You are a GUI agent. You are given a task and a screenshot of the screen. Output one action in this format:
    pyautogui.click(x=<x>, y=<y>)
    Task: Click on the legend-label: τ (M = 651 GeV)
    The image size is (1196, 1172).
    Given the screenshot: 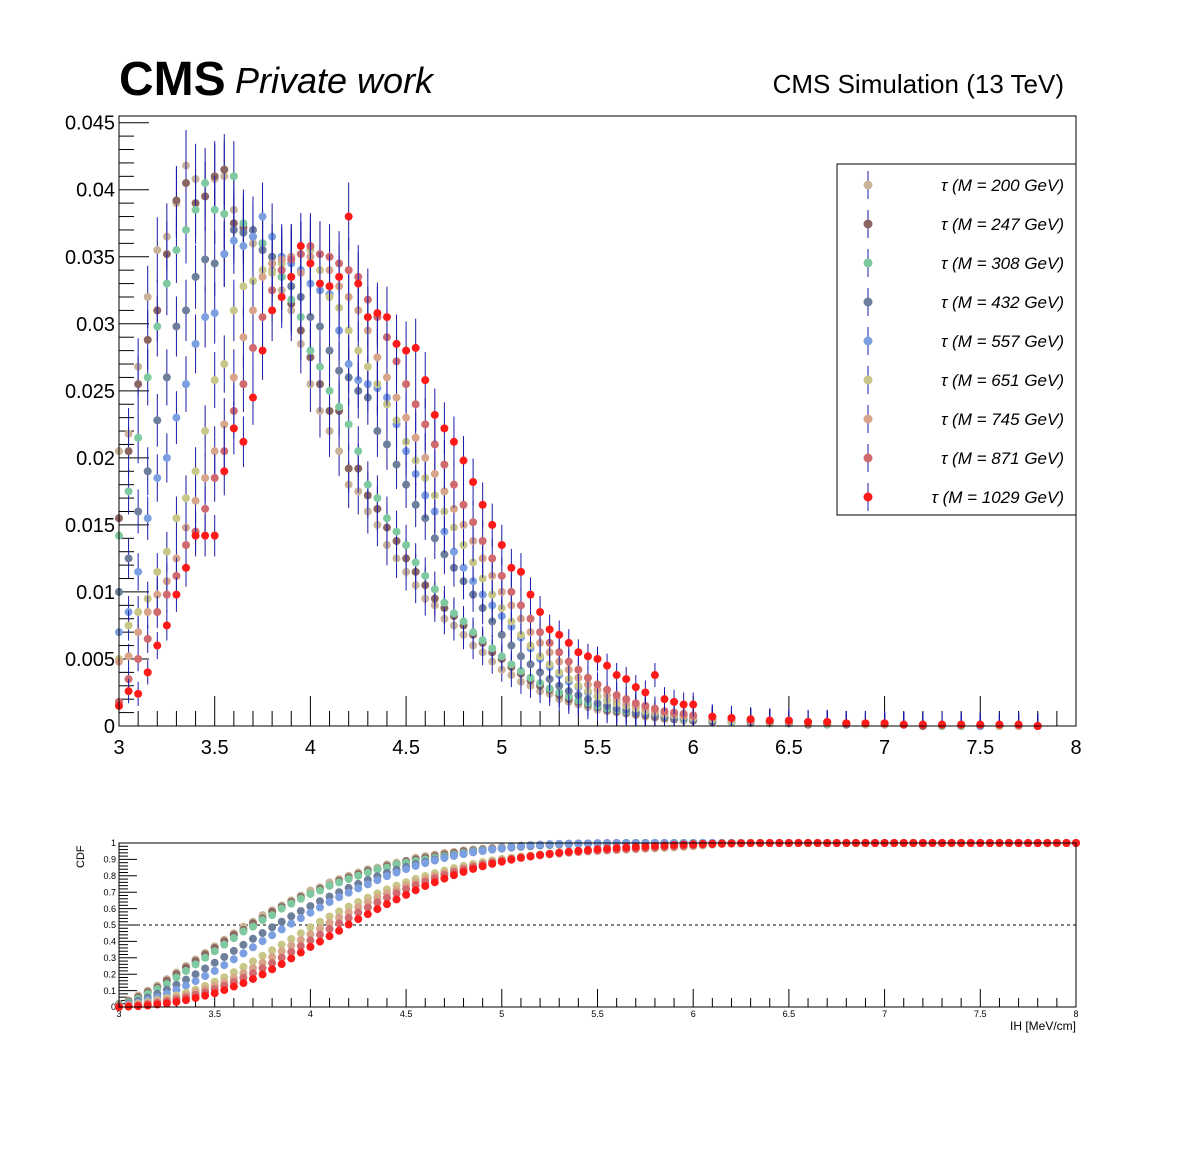 What is the action you would take?
    pyautogui.click(x=1002, y=380)
    